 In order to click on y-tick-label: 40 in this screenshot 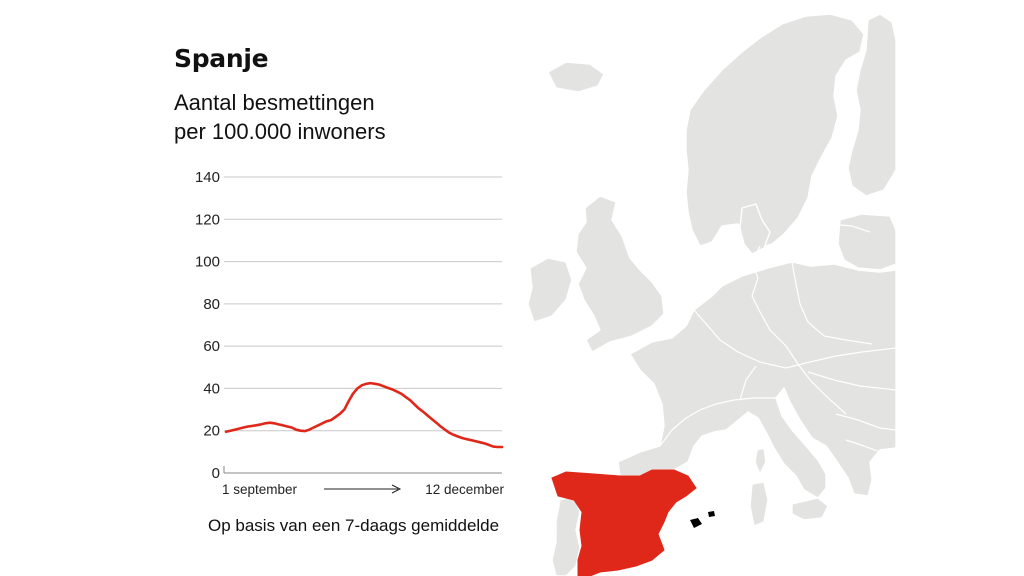, I will do `click(211, 388)`.